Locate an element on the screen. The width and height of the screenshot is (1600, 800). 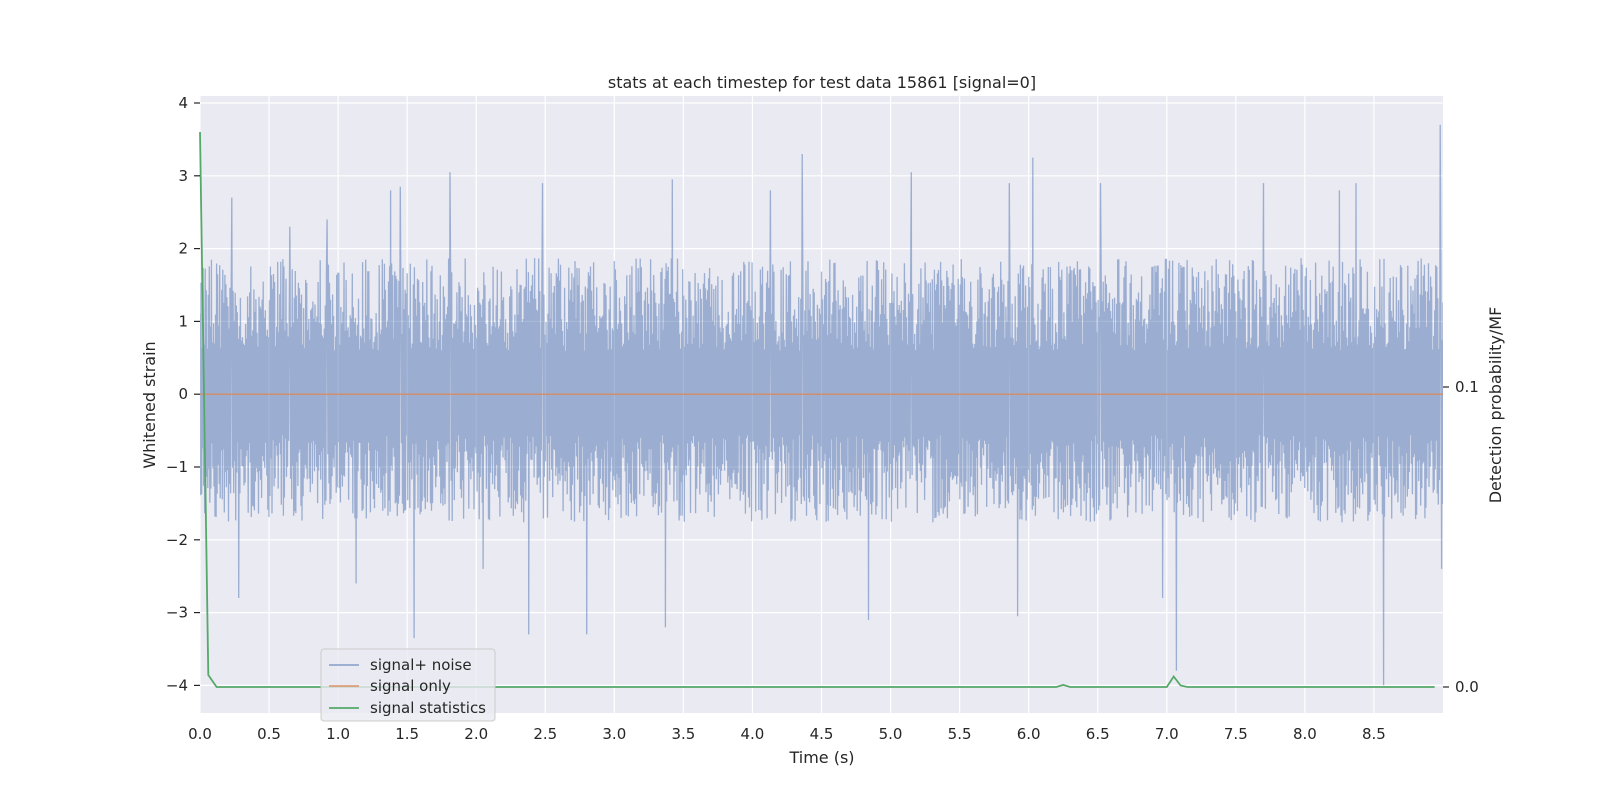
legend-label-signal-noise: signal+ noise is located at coordinates (421, 665).